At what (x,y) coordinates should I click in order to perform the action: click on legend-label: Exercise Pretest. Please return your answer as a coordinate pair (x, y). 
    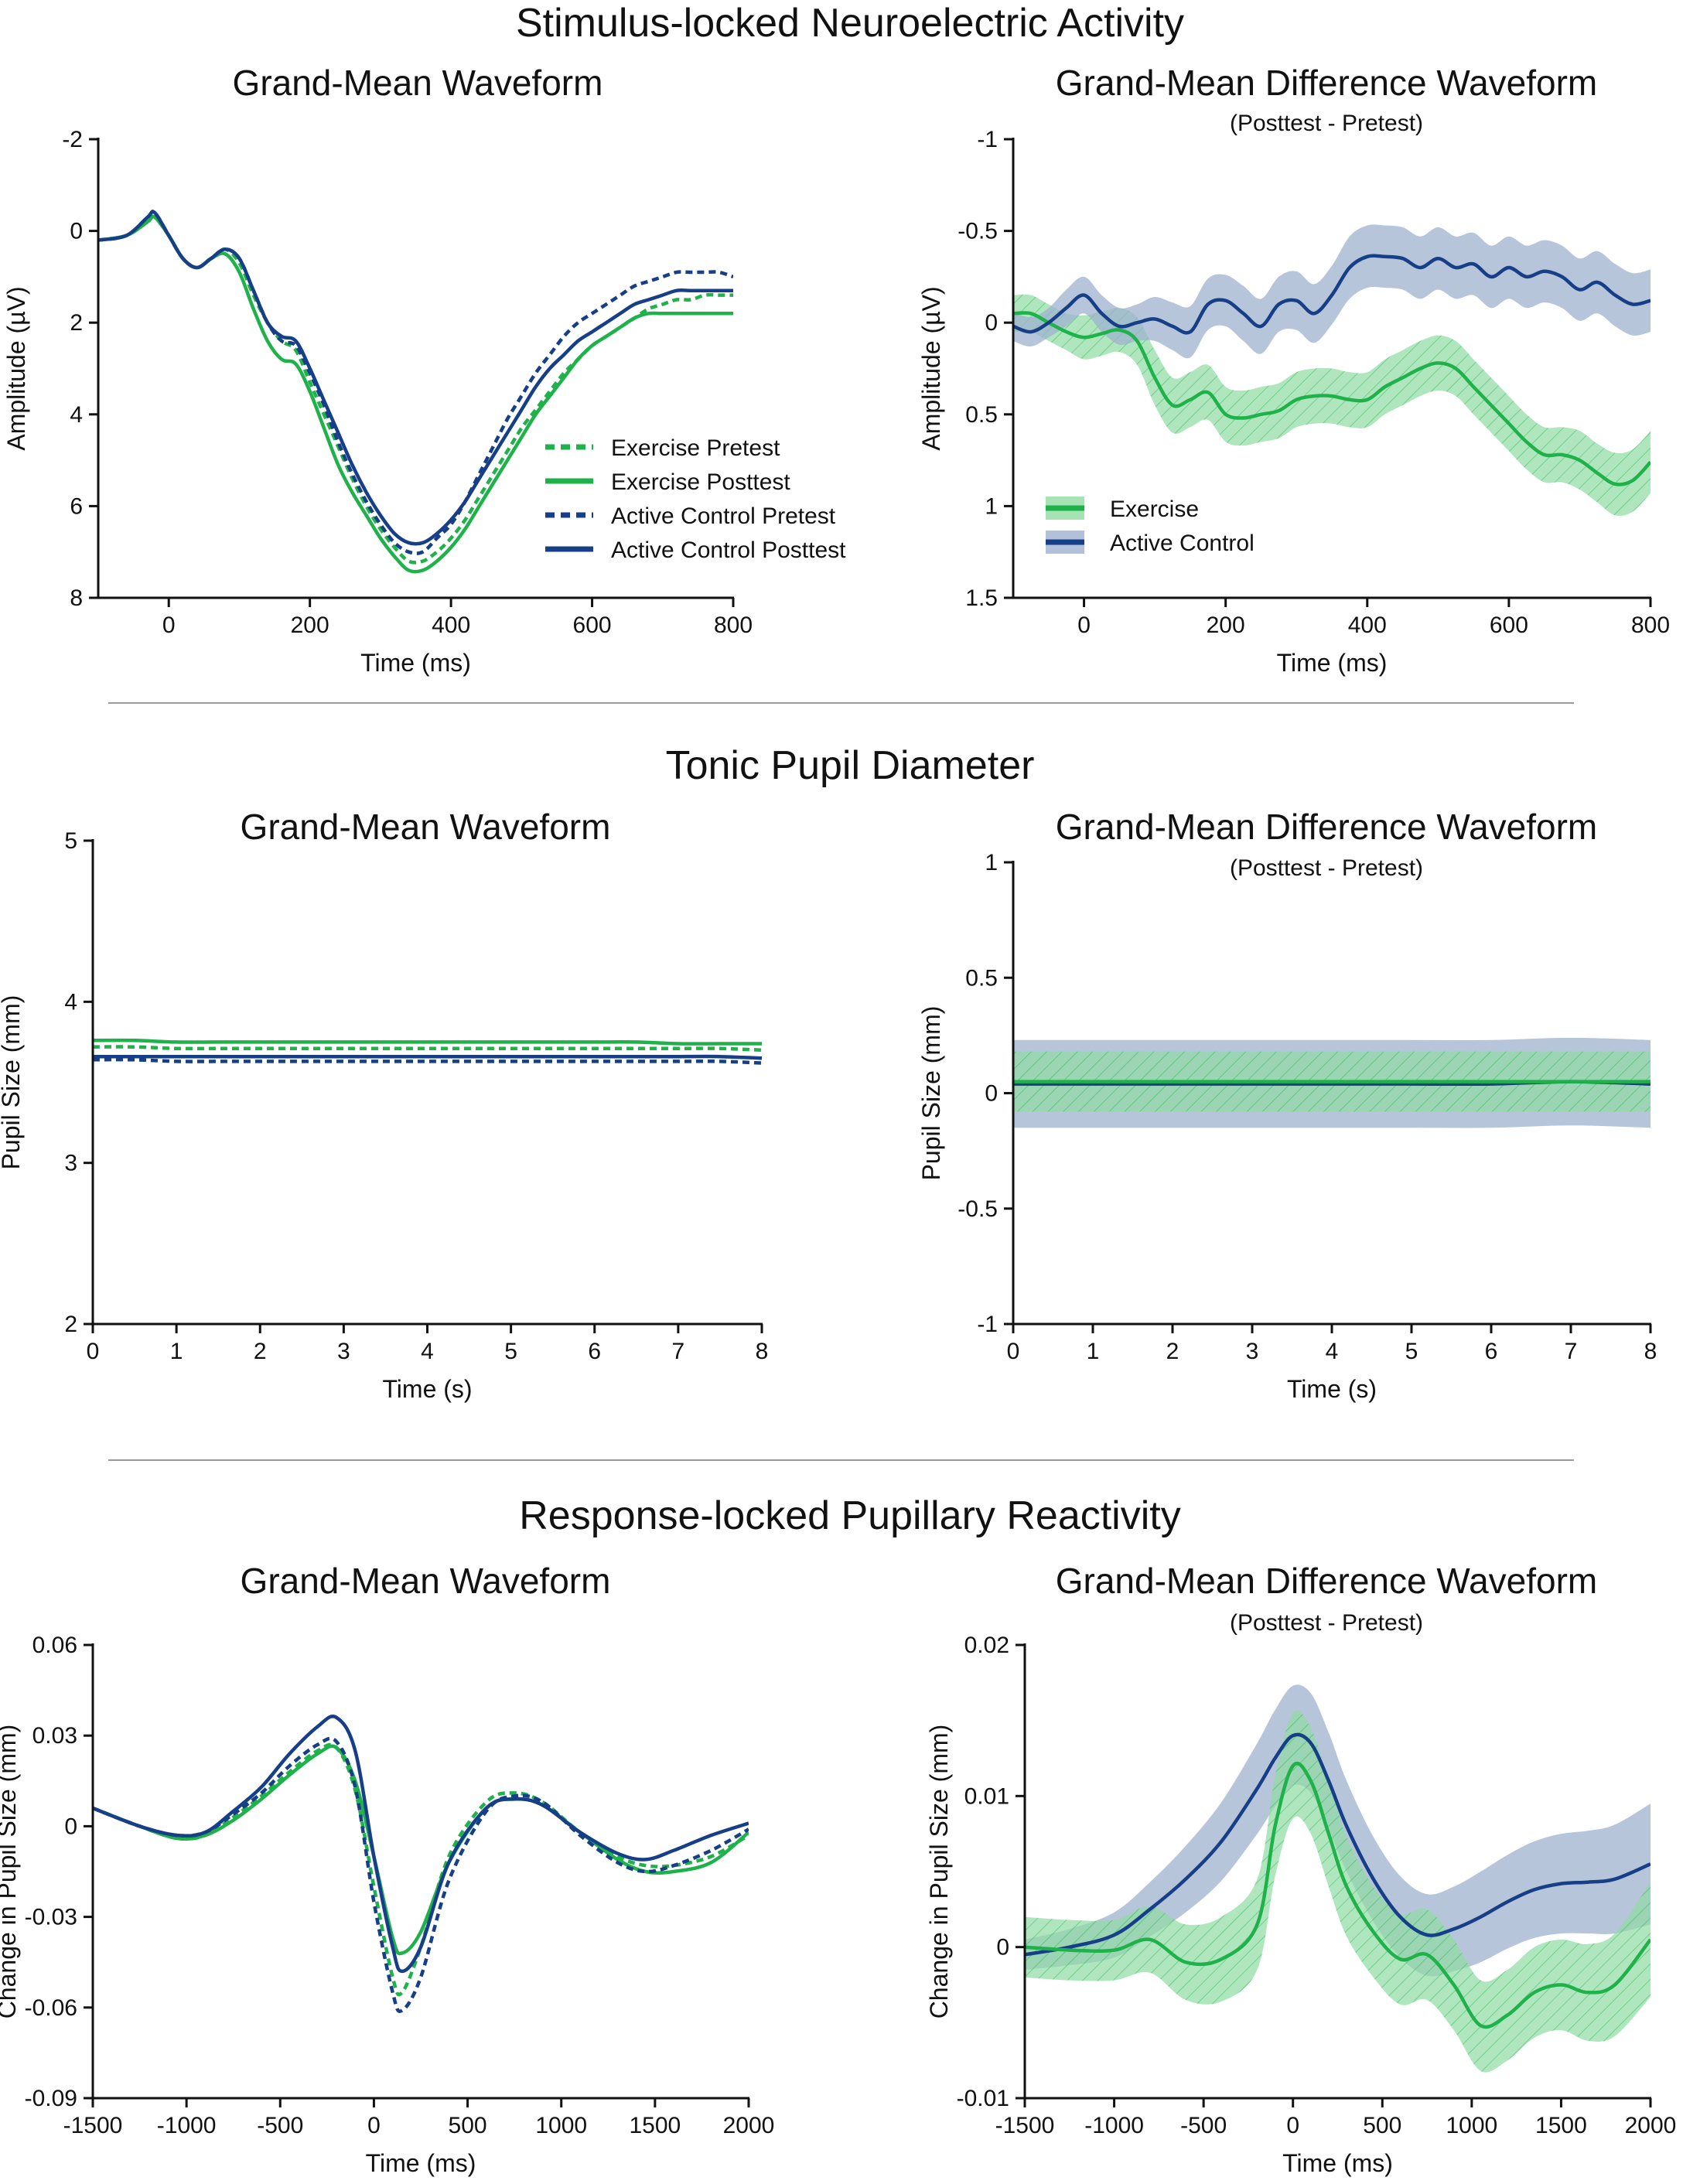
    Looking at the image, I should click on (695, 448).